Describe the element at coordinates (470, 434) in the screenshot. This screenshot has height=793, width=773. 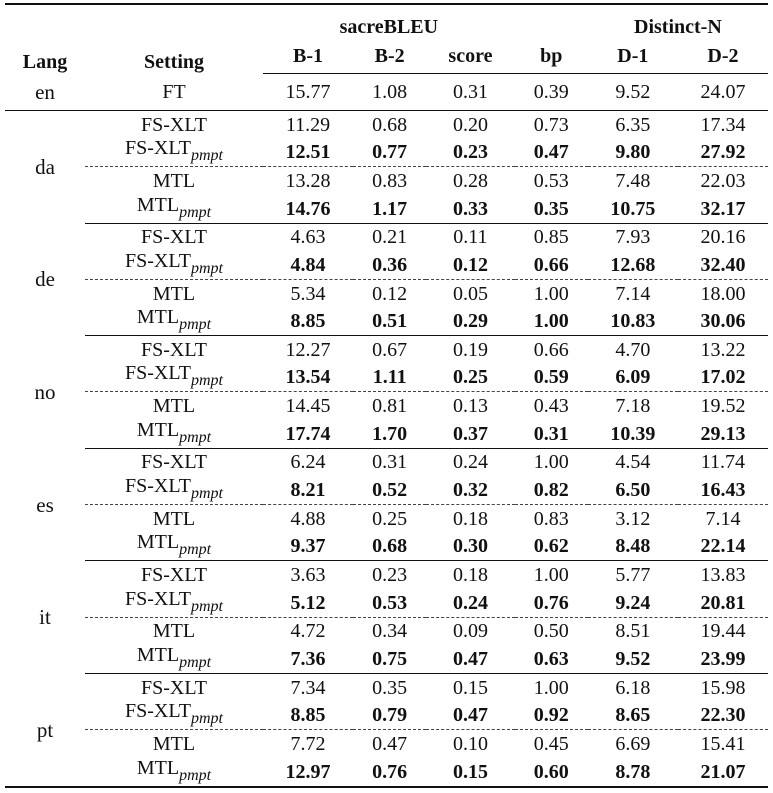
I see `value-cell: 0.37` at that location.